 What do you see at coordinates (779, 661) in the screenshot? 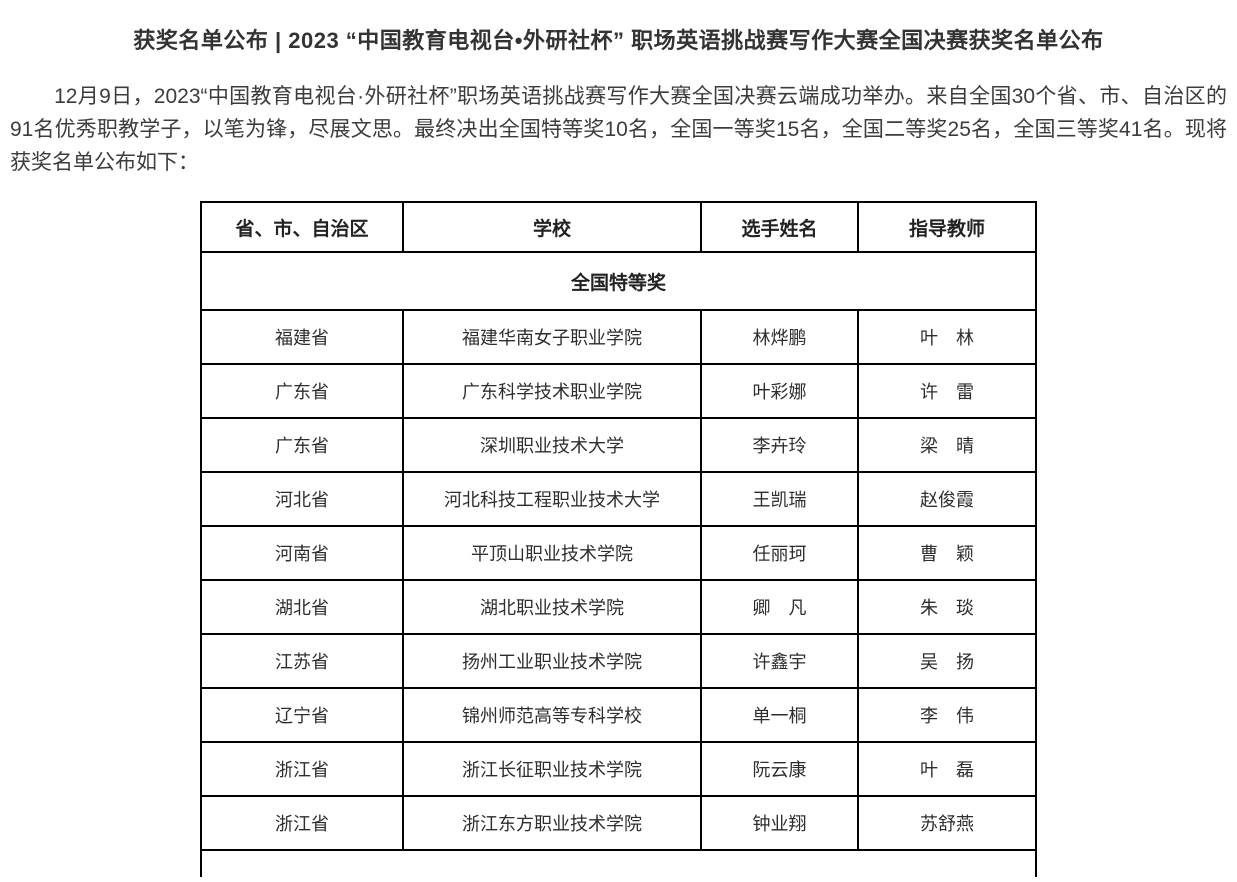
I see `cell-contestant: 许鑫宇` at bounding box center [779, 661].